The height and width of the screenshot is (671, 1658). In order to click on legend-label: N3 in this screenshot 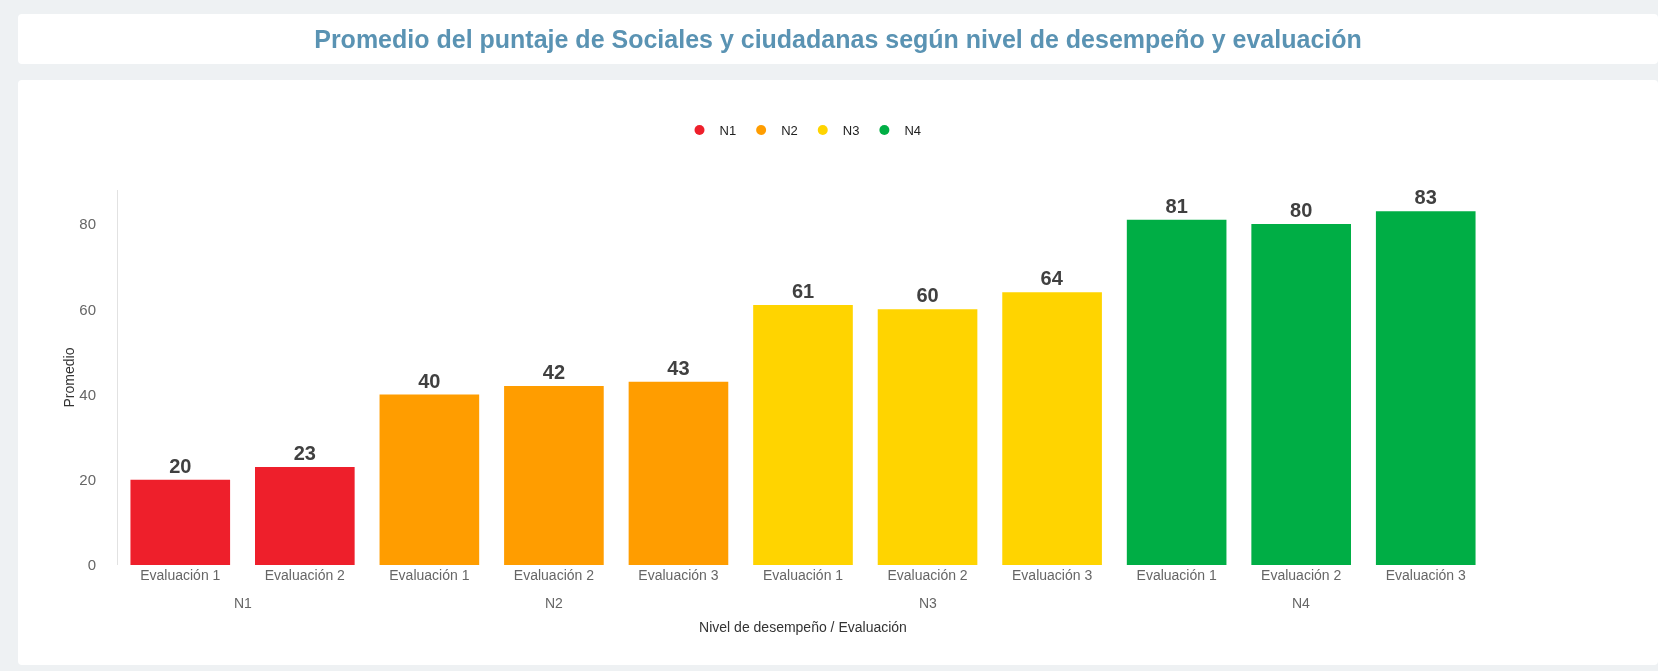, I will do `click(851, 131)`.